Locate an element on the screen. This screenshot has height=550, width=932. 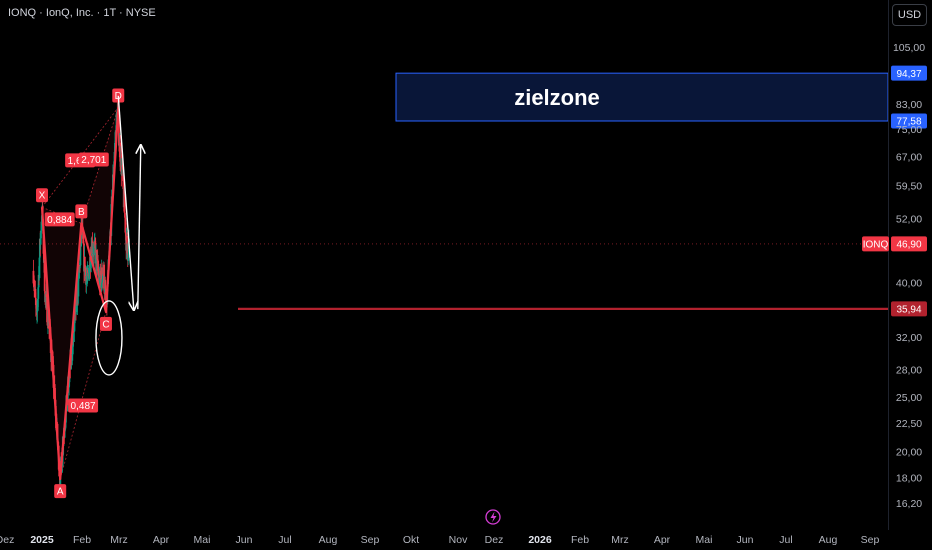
currency-button: USD is located at coordinates (909, 15).